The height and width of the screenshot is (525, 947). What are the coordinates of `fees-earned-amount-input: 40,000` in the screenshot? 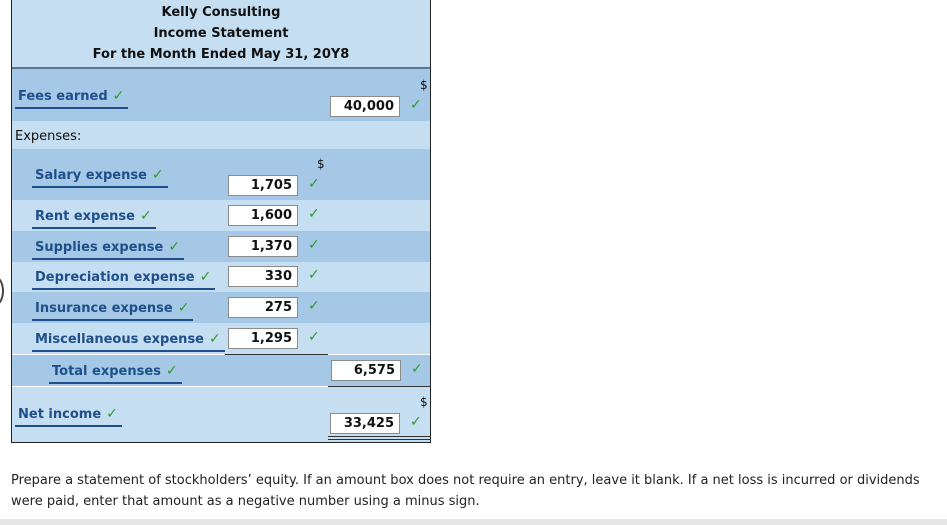 It's located at (365, 106).